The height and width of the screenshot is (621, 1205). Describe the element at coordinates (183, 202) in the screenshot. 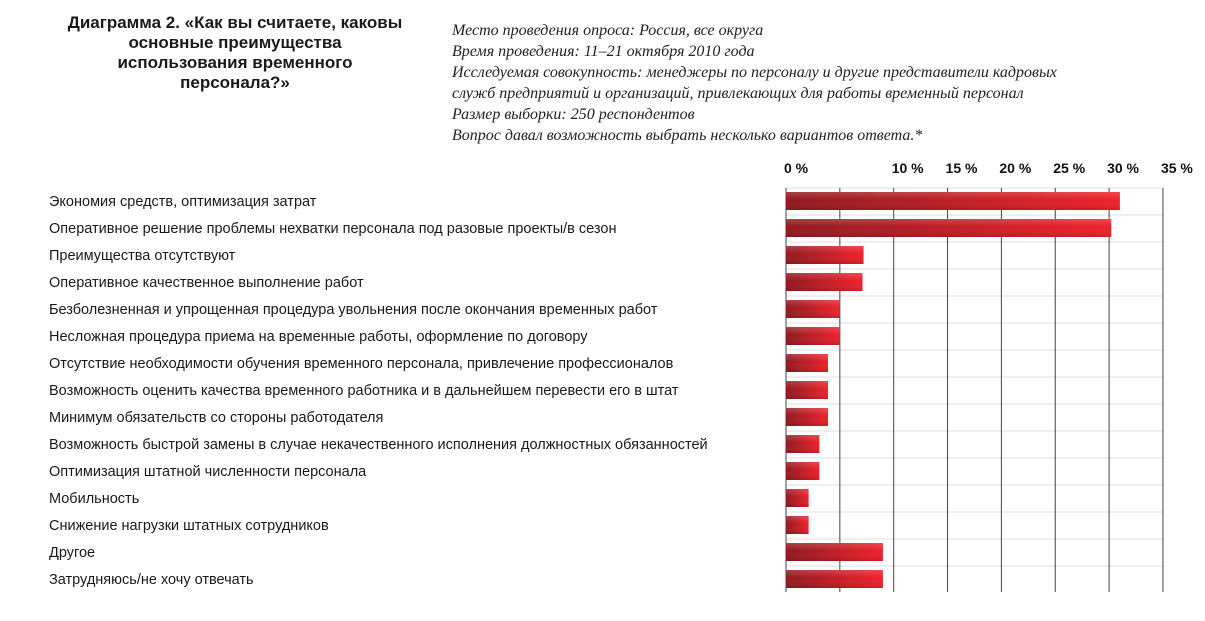

I see `category-label: Экономия средств, оптимизация затрат` at that location.